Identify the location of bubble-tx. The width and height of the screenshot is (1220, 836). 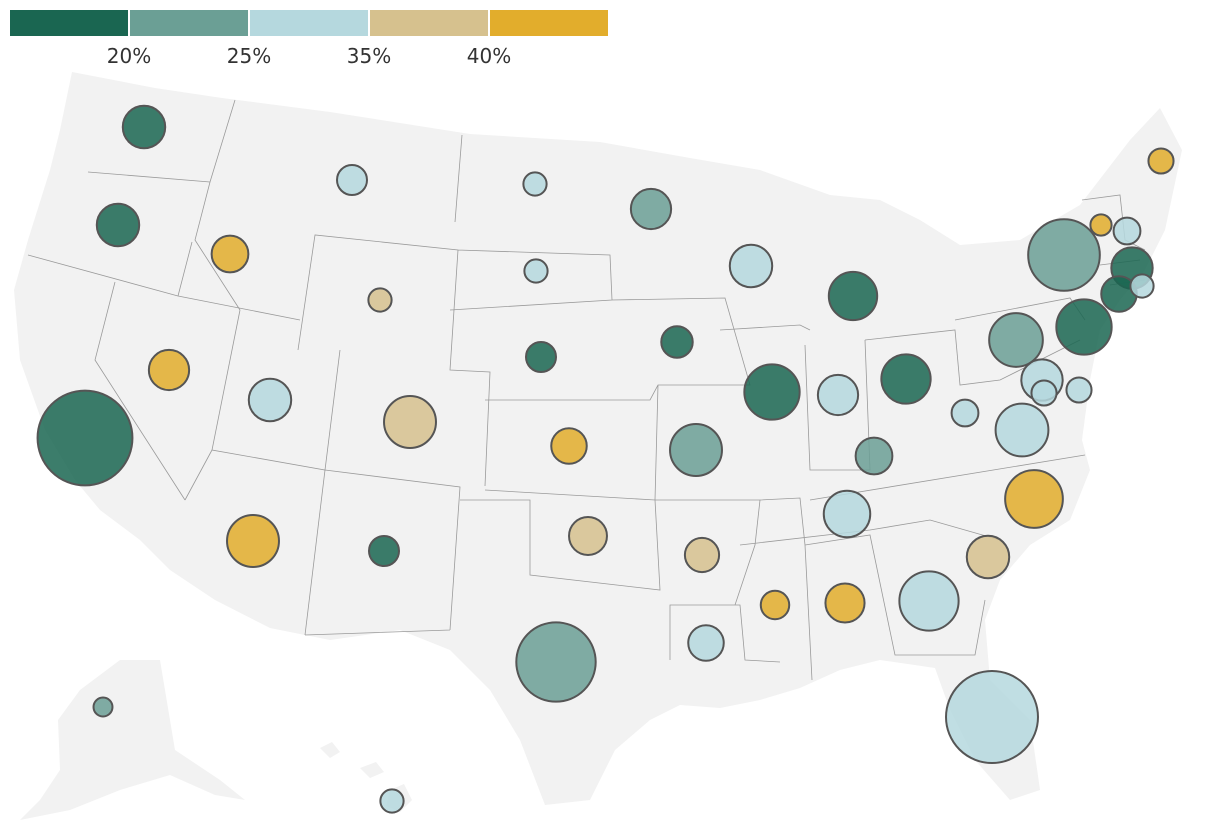
(556, 662).